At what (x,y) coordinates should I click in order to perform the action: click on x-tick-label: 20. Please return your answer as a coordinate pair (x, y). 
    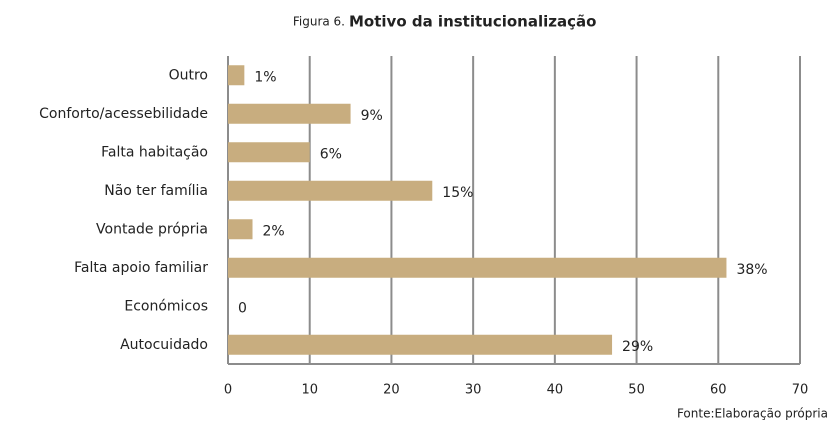
    Looking at the image, I should click on (391, 390).